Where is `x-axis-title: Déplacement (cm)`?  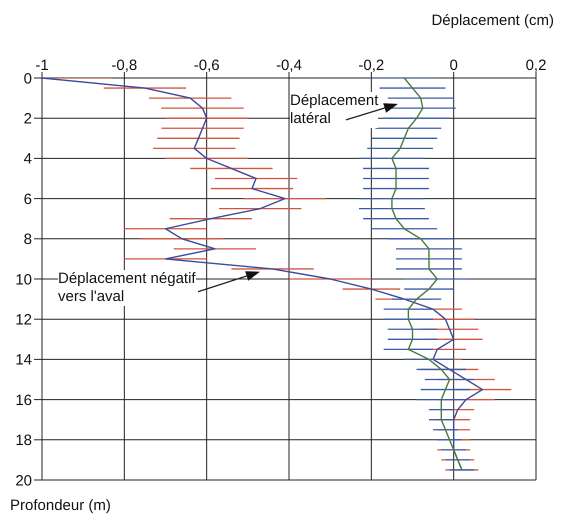
x-axis-title: Déplacement (cm) is located at coordinates (492, 20).